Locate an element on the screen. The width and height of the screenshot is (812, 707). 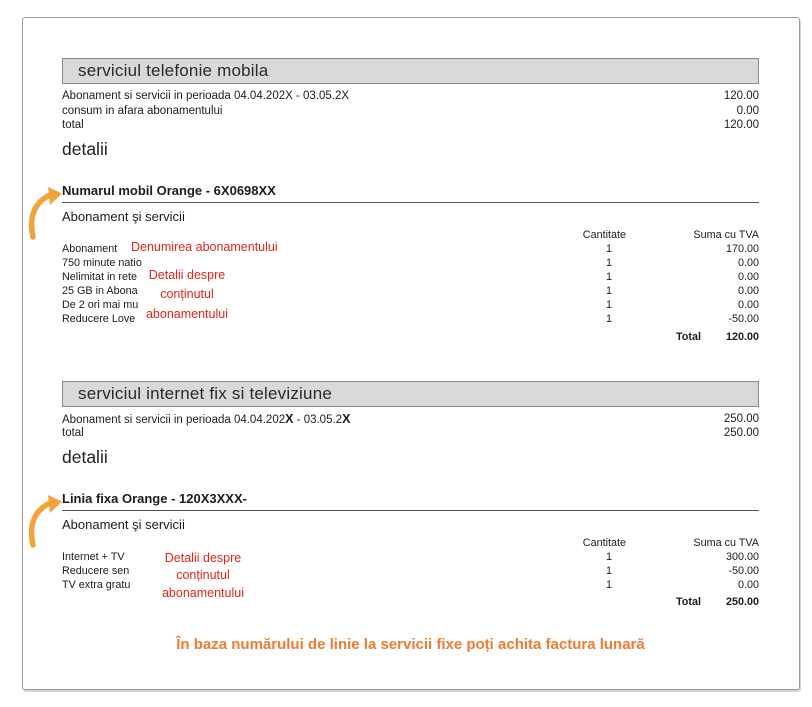
annotation-subscription-name: Denumirea abonamentului is located at coordinates (204, 246).